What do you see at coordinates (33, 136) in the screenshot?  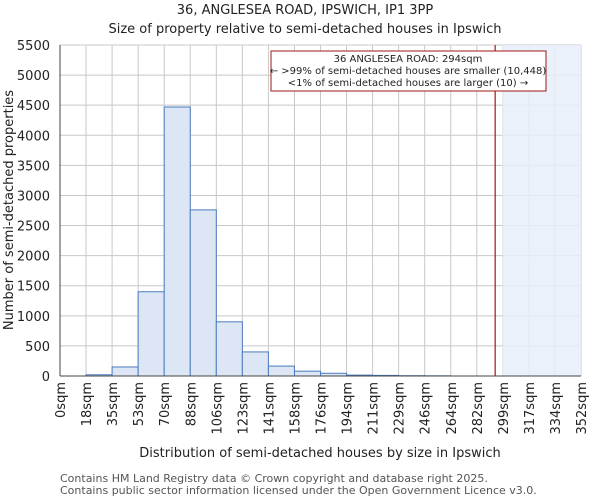 I see `y-tick-label: 4000` at bounding box center [33, 136].